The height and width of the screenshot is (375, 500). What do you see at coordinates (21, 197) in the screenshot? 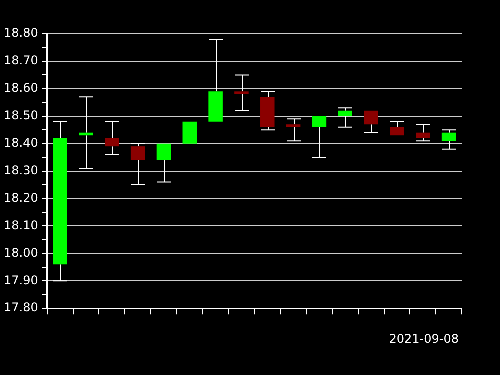
I see `y-tick-label: 18.20` at bounding box center [21, 197].